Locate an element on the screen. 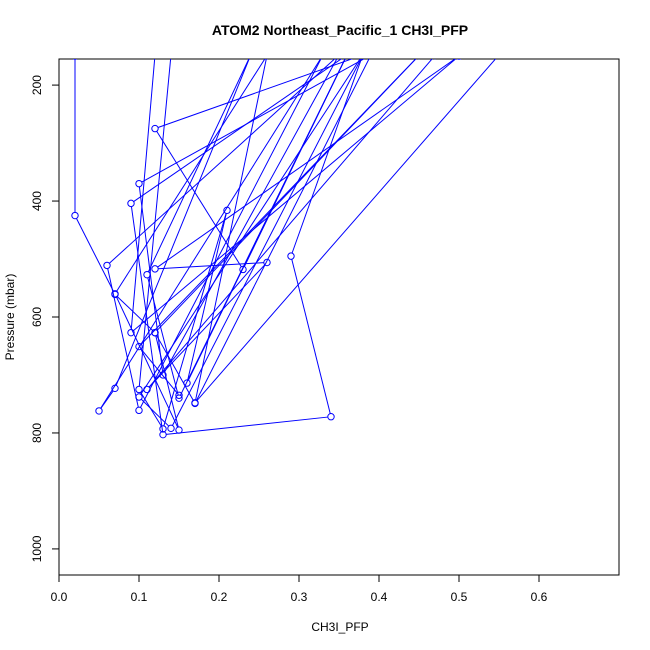 The image size is (650, 650). y-tick-label: 200 is located at coordinates (37, 85).